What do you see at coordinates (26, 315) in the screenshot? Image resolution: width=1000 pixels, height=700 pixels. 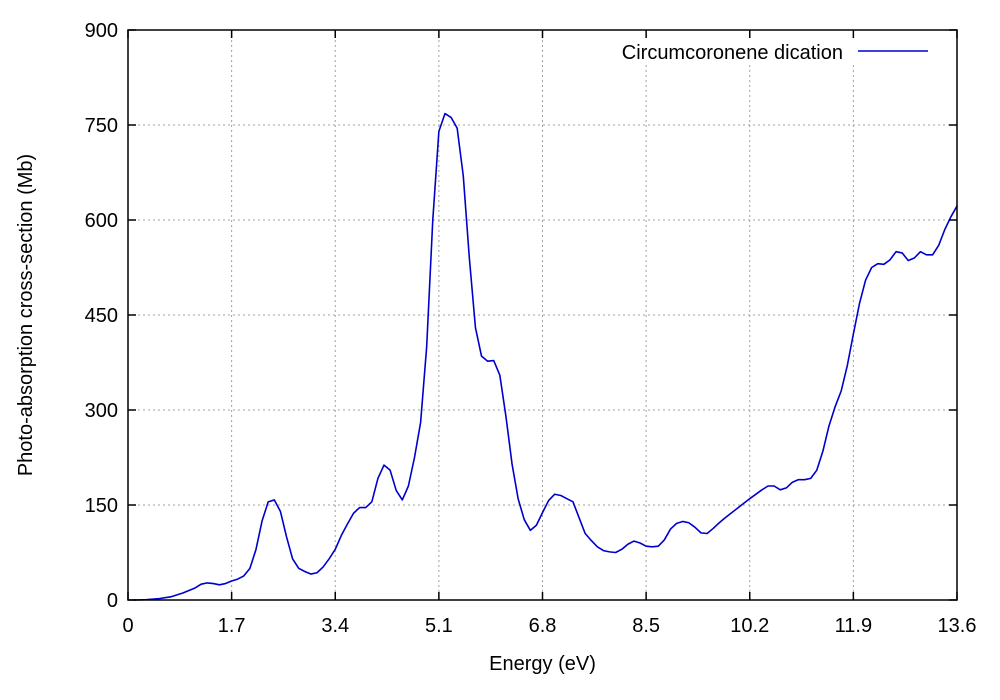 I see `y-axis-label: Photo-absorption cross-section (Mb)` at bounding box center [26, 315].